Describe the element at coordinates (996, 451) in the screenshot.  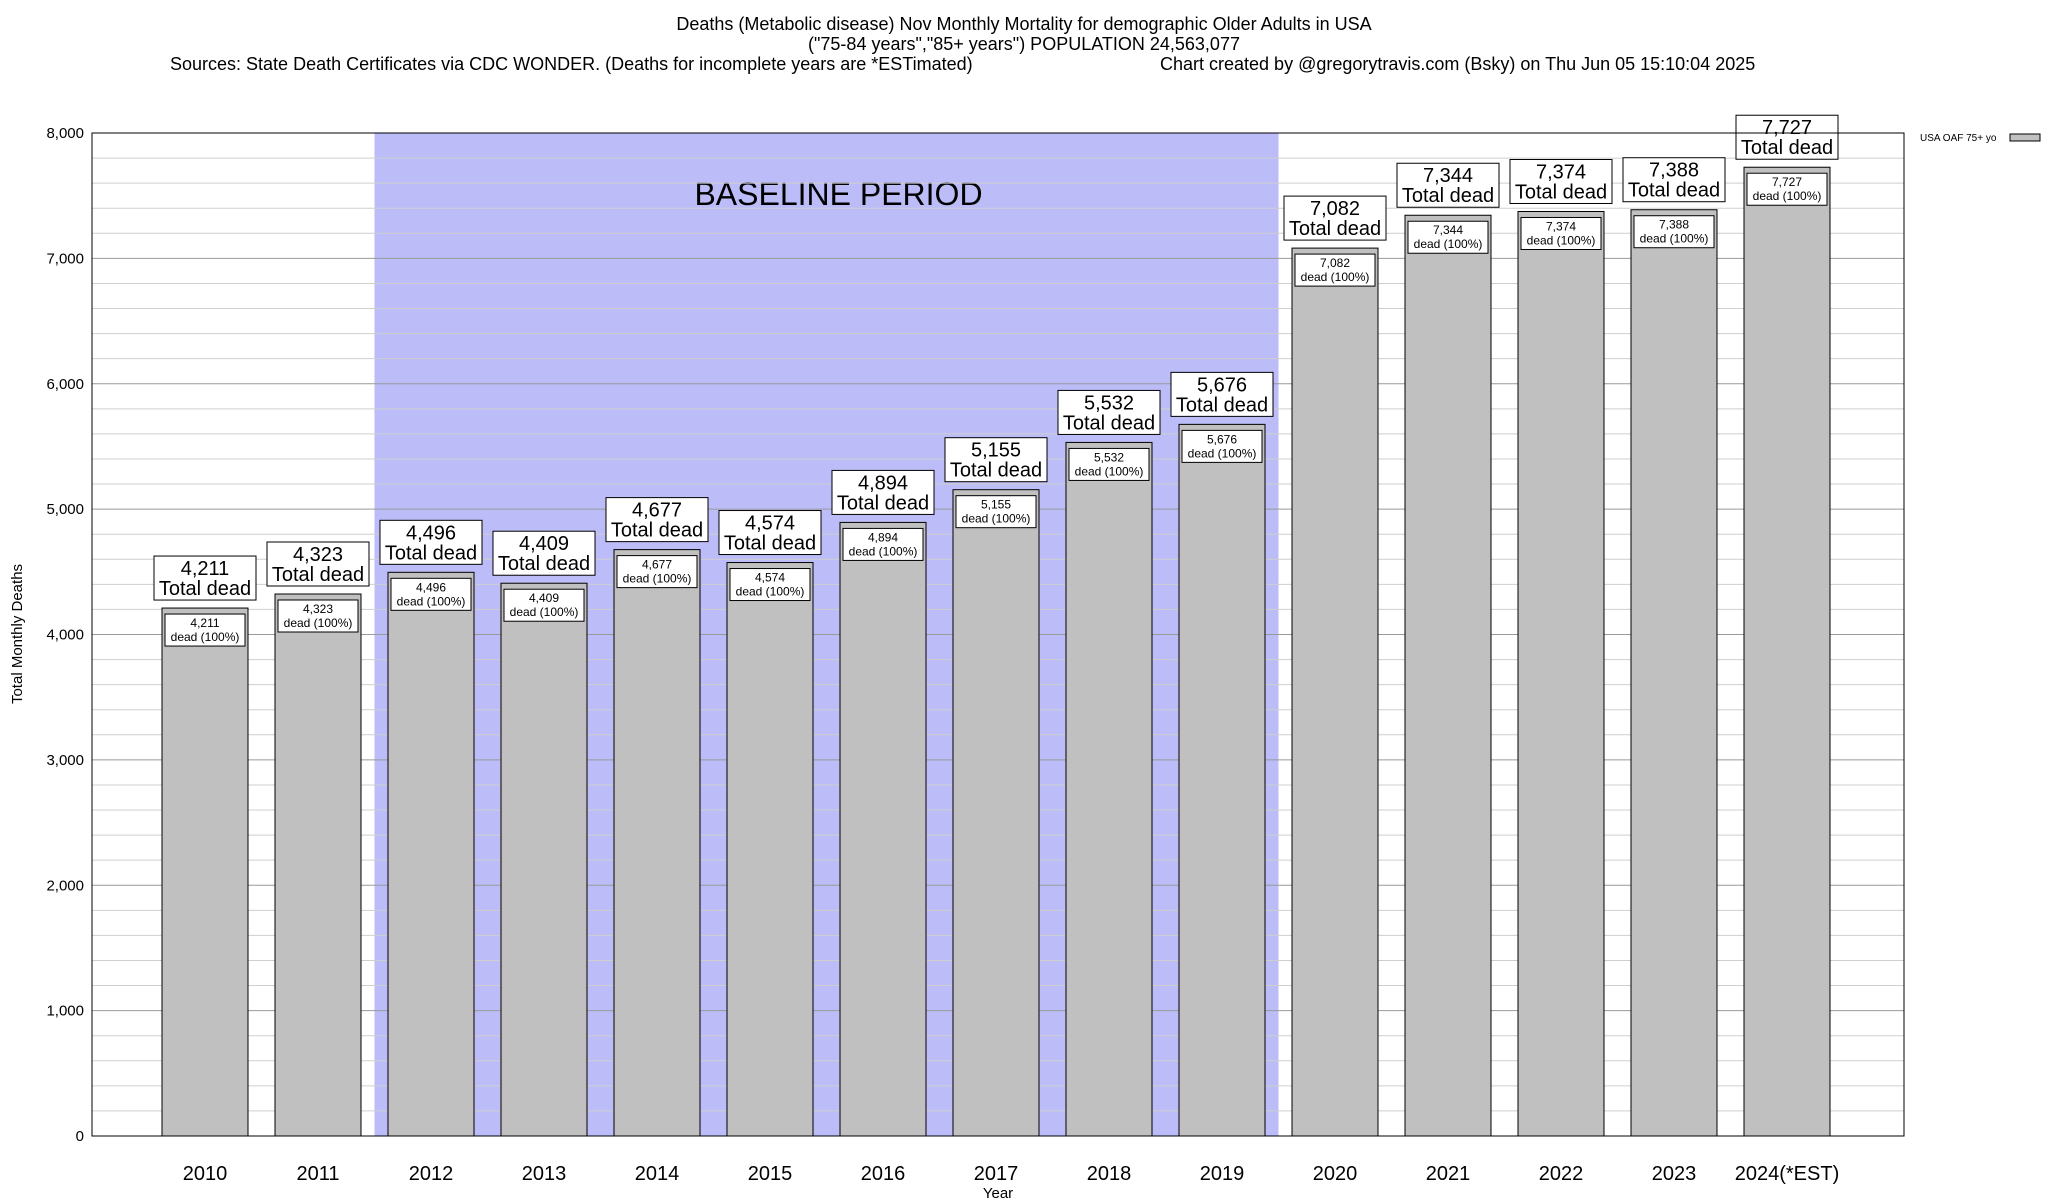
I see `total-value-label: 5,155` at that location.